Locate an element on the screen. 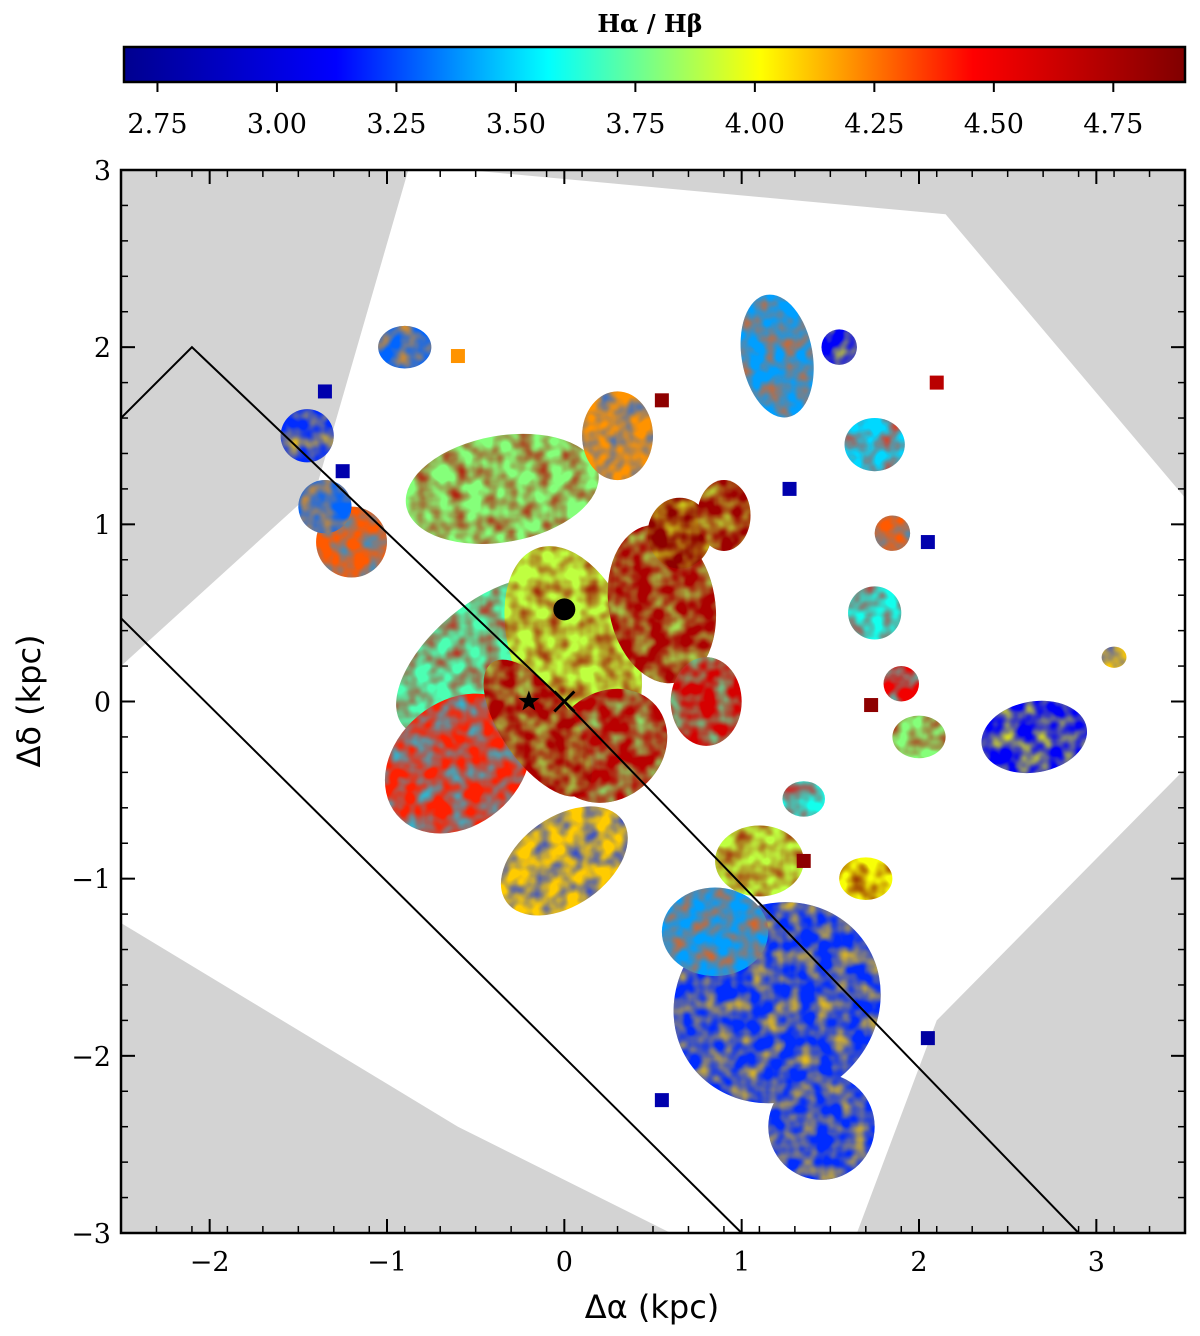  colorbar is located at coordinates (654, 64).